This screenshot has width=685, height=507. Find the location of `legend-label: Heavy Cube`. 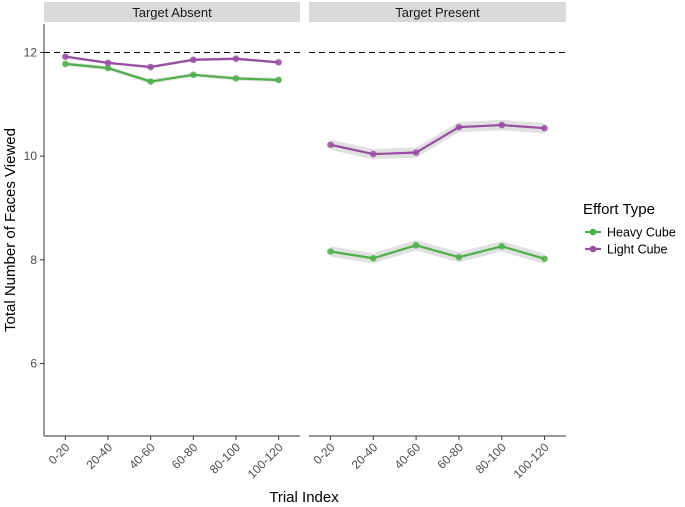

legend-label: Heavy Cube is located at coordinates (641, 233).